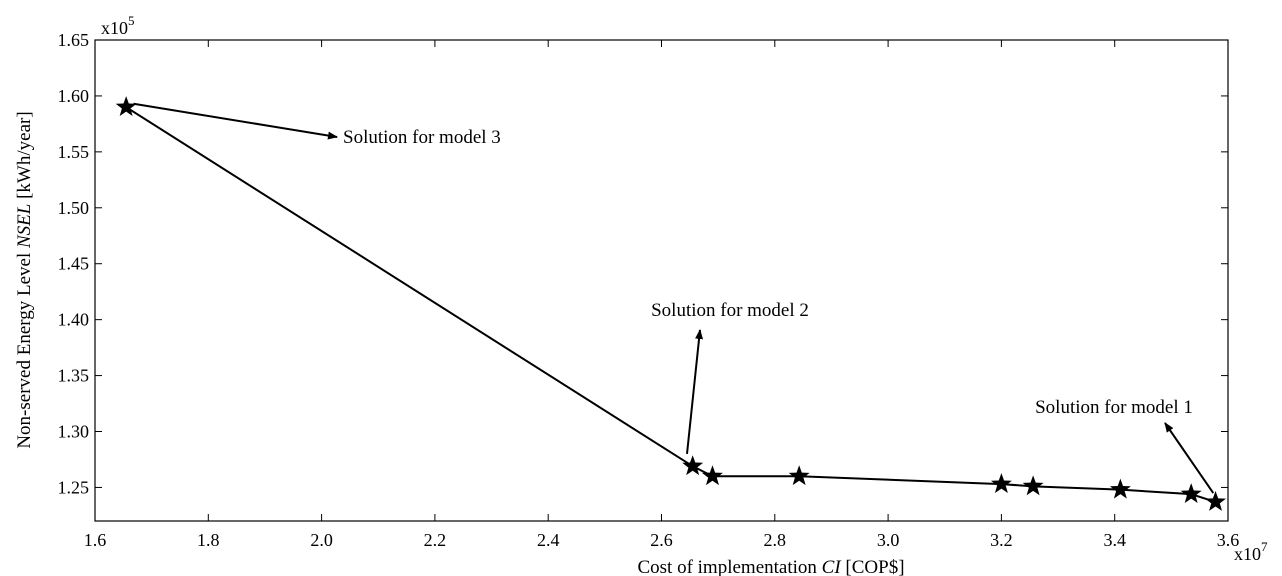  What do you see at coordinates (770, 566) in the screenshot?
I see `x-axis-label: Cost of implementation CI [COP$]` at bounding box center [770, 566].